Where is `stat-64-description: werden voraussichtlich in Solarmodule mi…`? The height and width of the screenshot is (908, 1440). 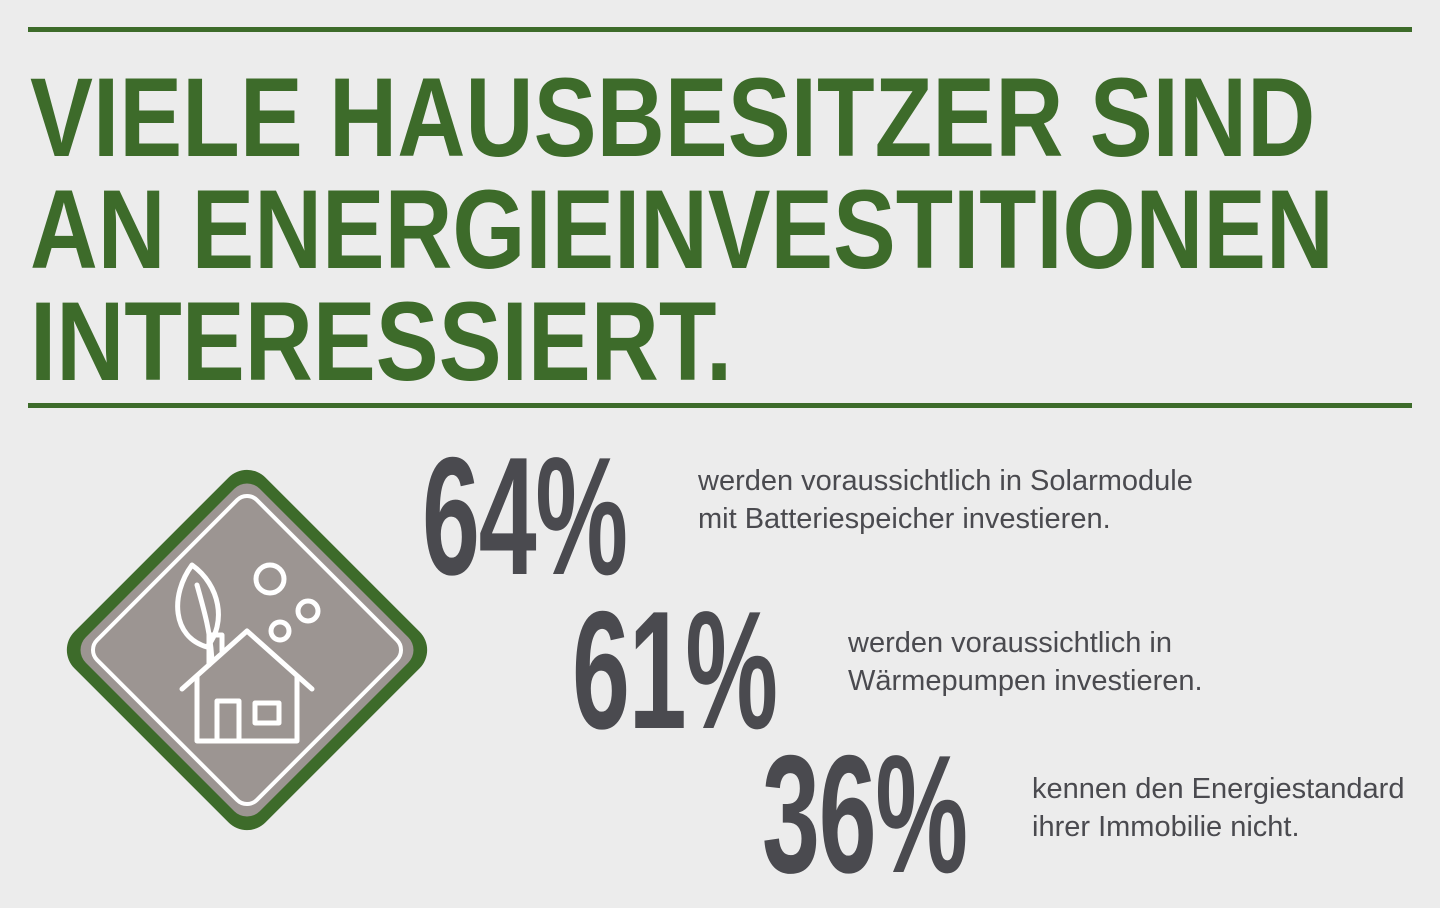 stat-64-description: werden voraussichtlich in Solarmodule mi… is located at coordinates (945, 500).